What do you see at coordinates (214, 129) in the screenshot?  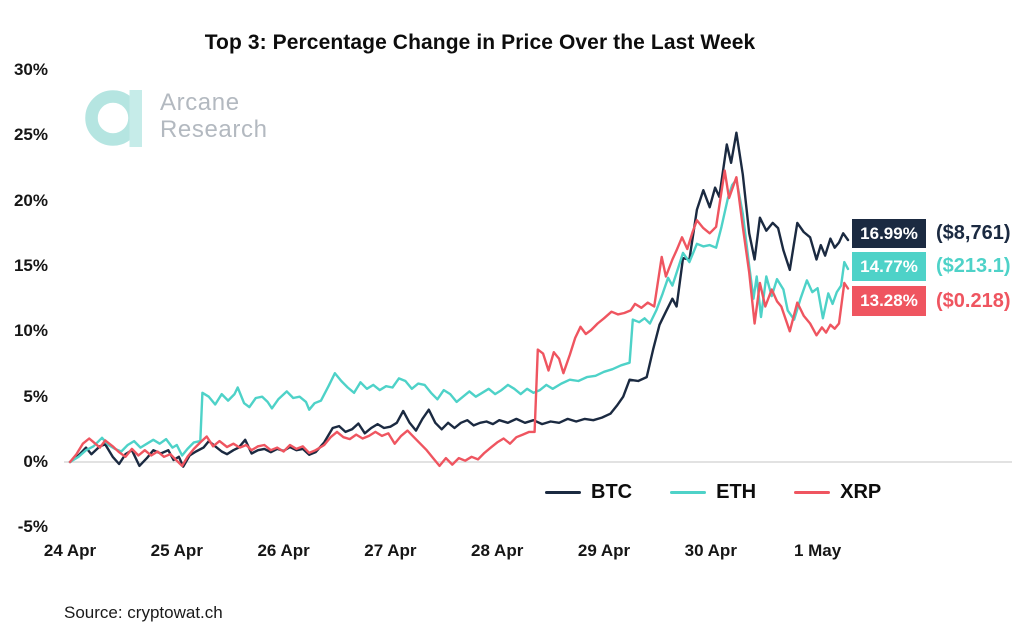 I see `arcane-logo-line2: Research` at bounding box center [214, 129].